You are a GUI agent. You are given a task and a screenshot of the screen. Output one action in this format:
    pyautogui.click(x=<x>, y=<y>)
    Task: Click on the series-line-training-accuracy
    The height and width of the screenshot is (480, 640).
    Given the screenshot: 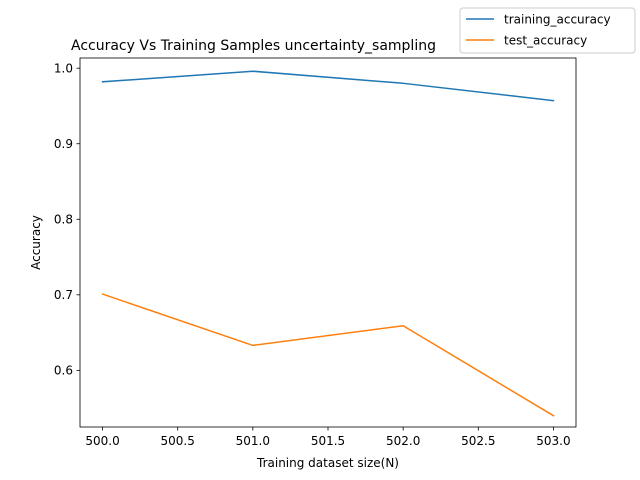 What is the action you would take?
    pyautogui.click(x=328, y=86)
    